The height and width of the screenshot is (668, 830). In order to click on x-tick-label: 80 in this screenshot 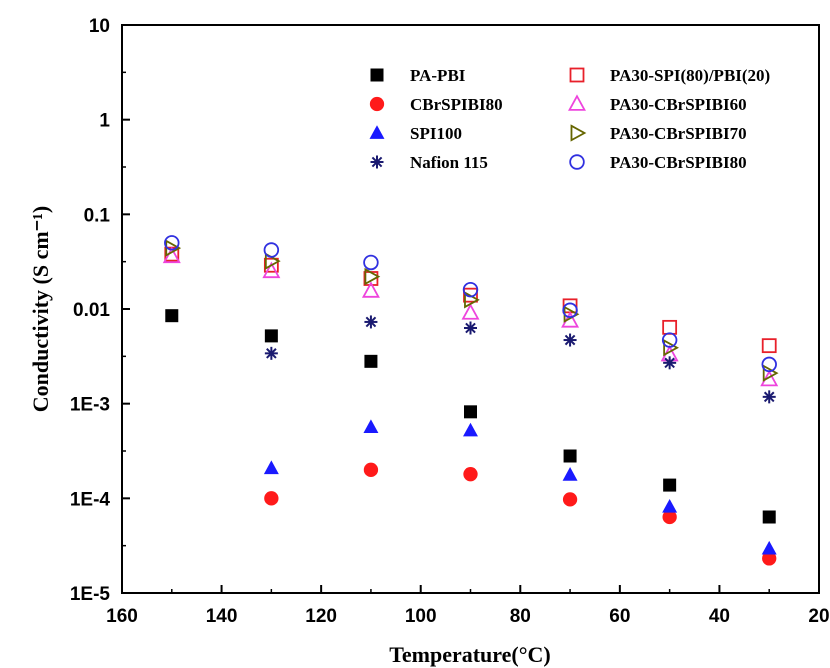, I will do `click(520, 616)`.